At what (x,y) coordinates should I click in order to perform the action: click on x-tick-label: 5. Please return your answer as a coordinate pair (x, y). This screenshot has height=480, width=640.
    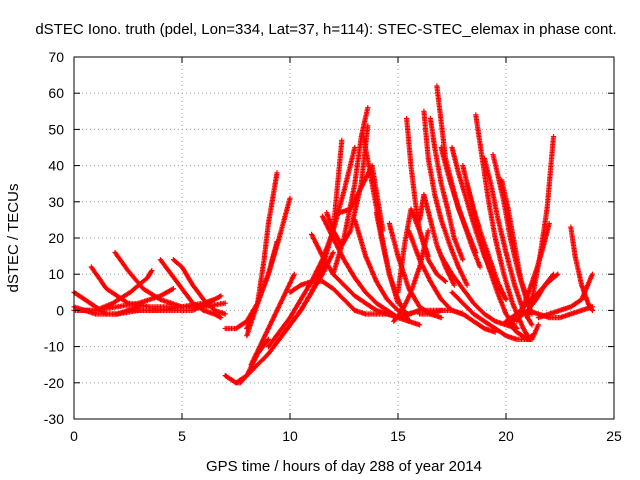
    Looking at the image, I should click on (182, 436).